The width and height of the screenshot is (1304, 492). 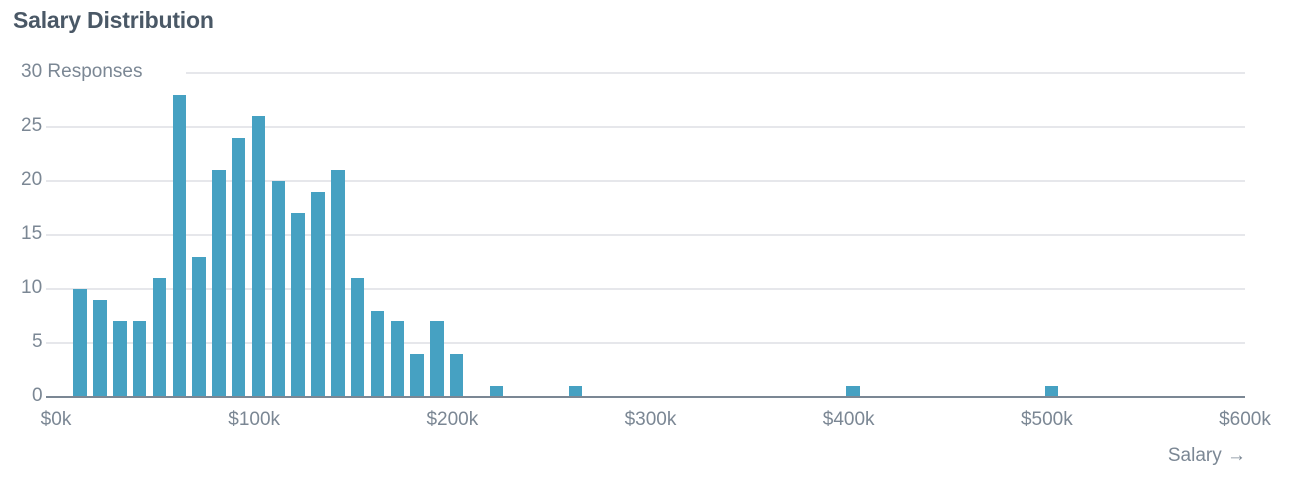 What do you see at coordinates (254, 419) in the screenshot?
I see `x-tick-label: $100k` at bounding box center [254, 419].